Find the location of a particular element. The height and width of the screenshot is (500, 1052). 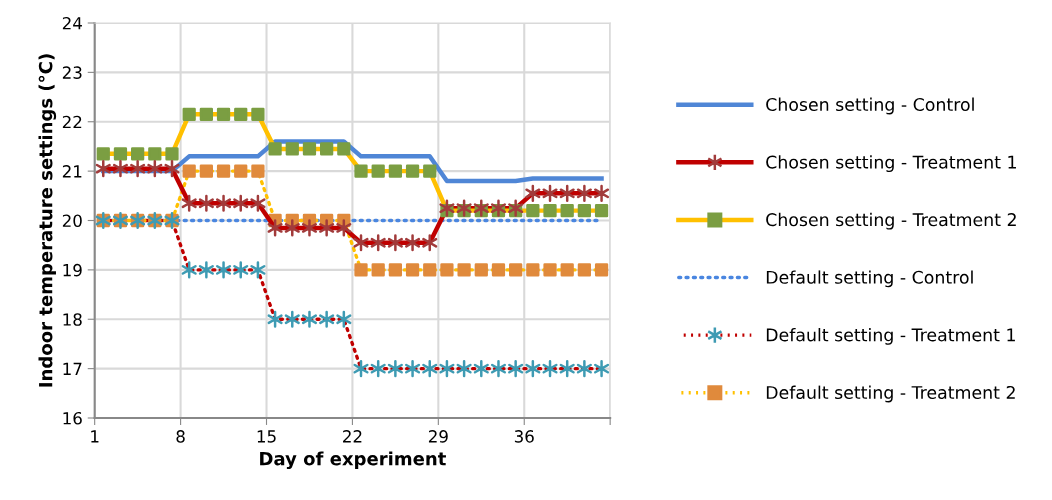

y-tick-label: 16 is located at coordinates (72, 418).